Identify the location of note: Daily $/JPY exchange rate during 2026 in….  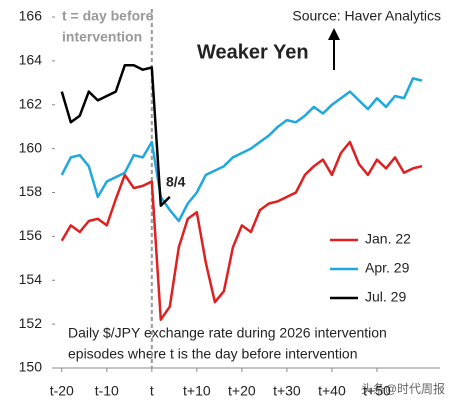
(227, 333).